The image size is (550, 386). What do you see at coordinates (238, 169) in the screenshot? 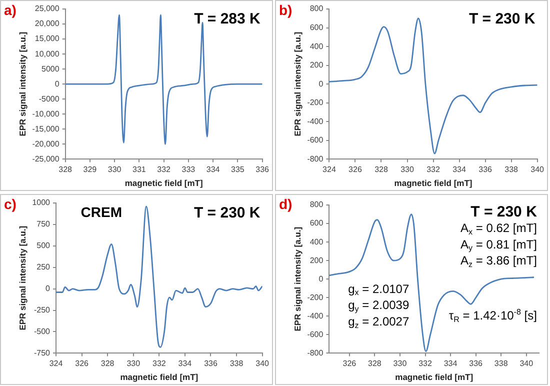
I see `x-tick-label: 335` at bounding box center [238, 169].